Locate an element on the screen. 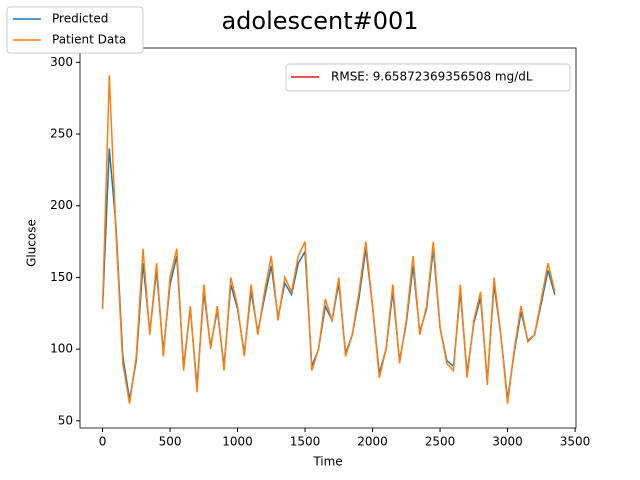 This screenshot has width=640, height=480. y-tick-label: 200 is located at coordinates (61, 205).